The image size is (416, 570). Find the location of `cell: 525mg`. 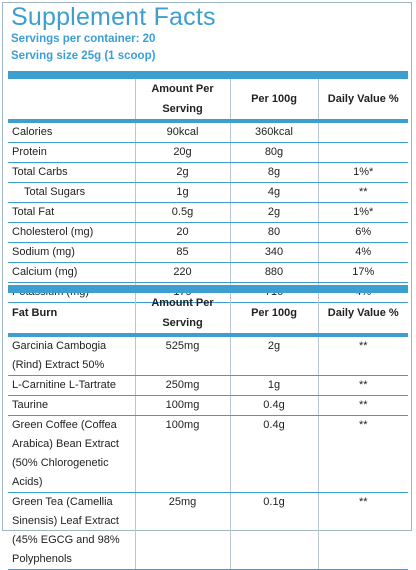

cell: 525mg is located at coordinates (182, 355).